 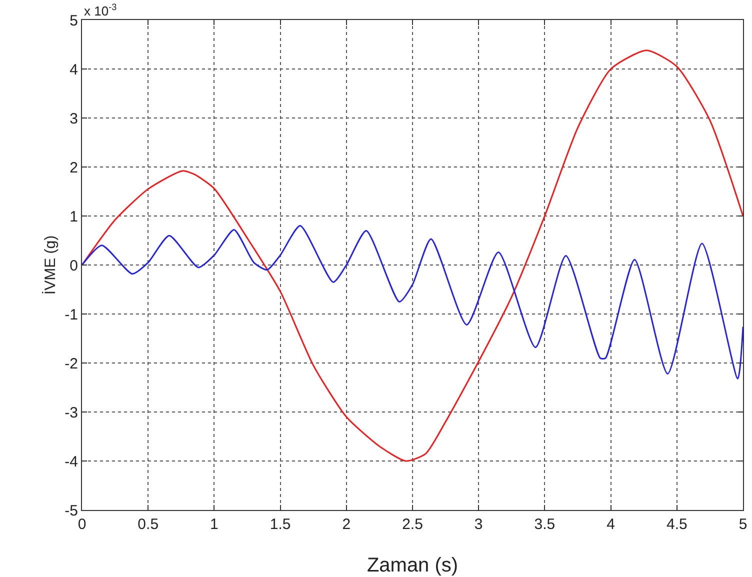 I want to click on x-tick-label: 3.5, so click(x=545, y=524).